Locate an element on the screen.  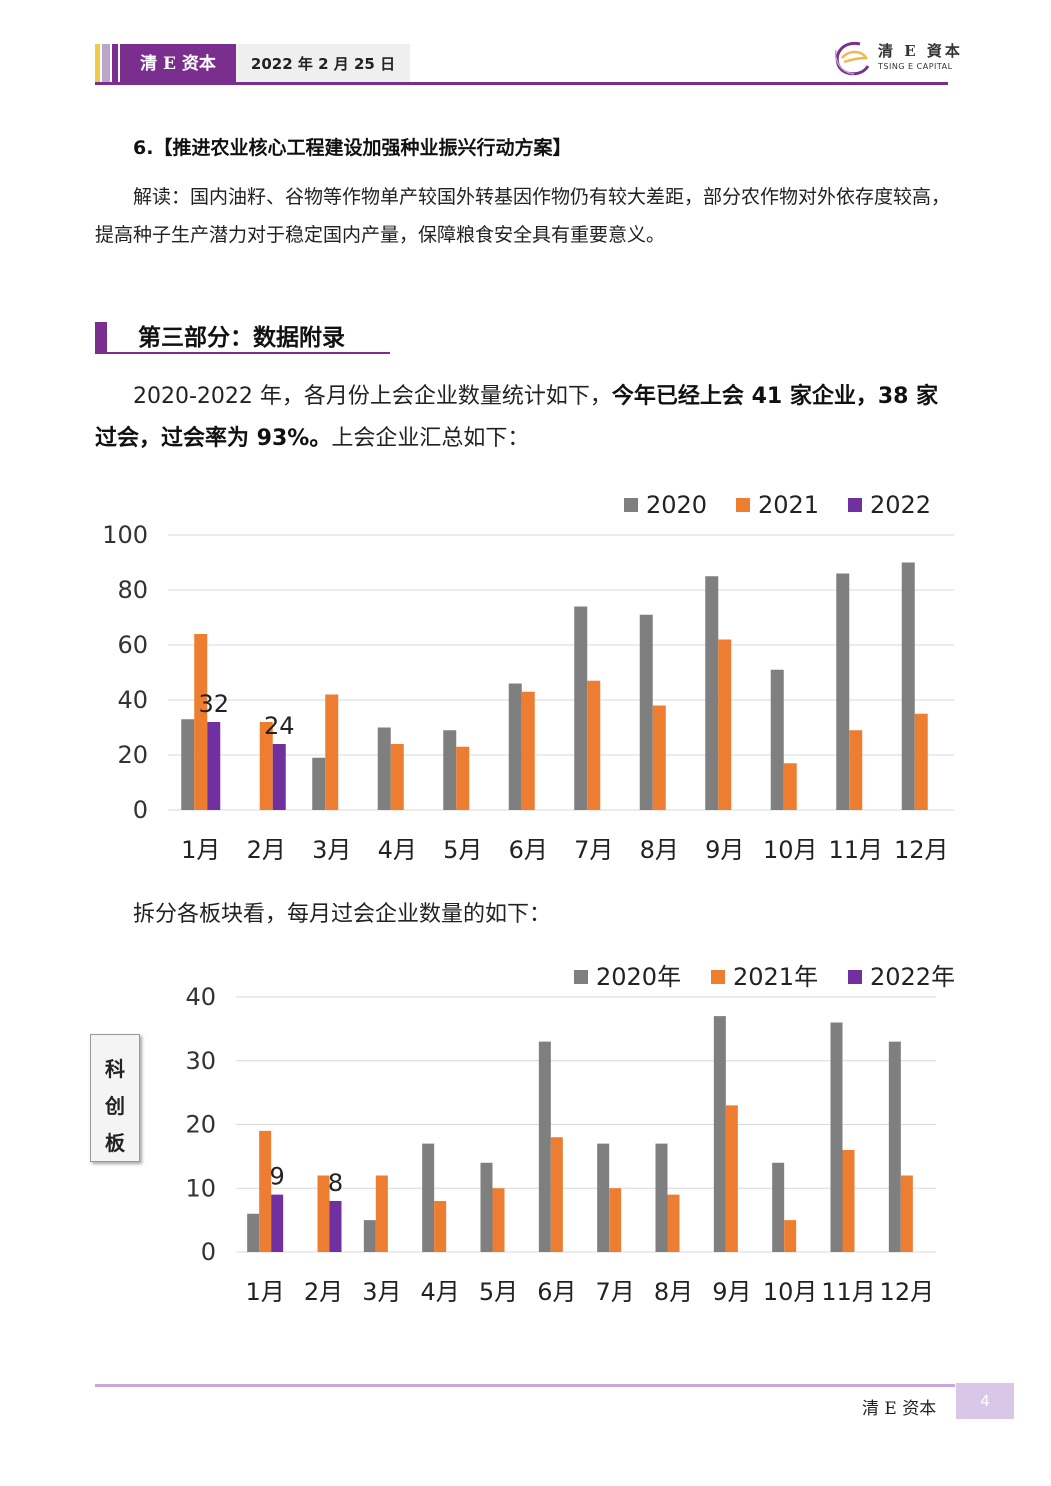
header-date: 2022 年 2 月 25 日 is located at coordinates (323, 64).